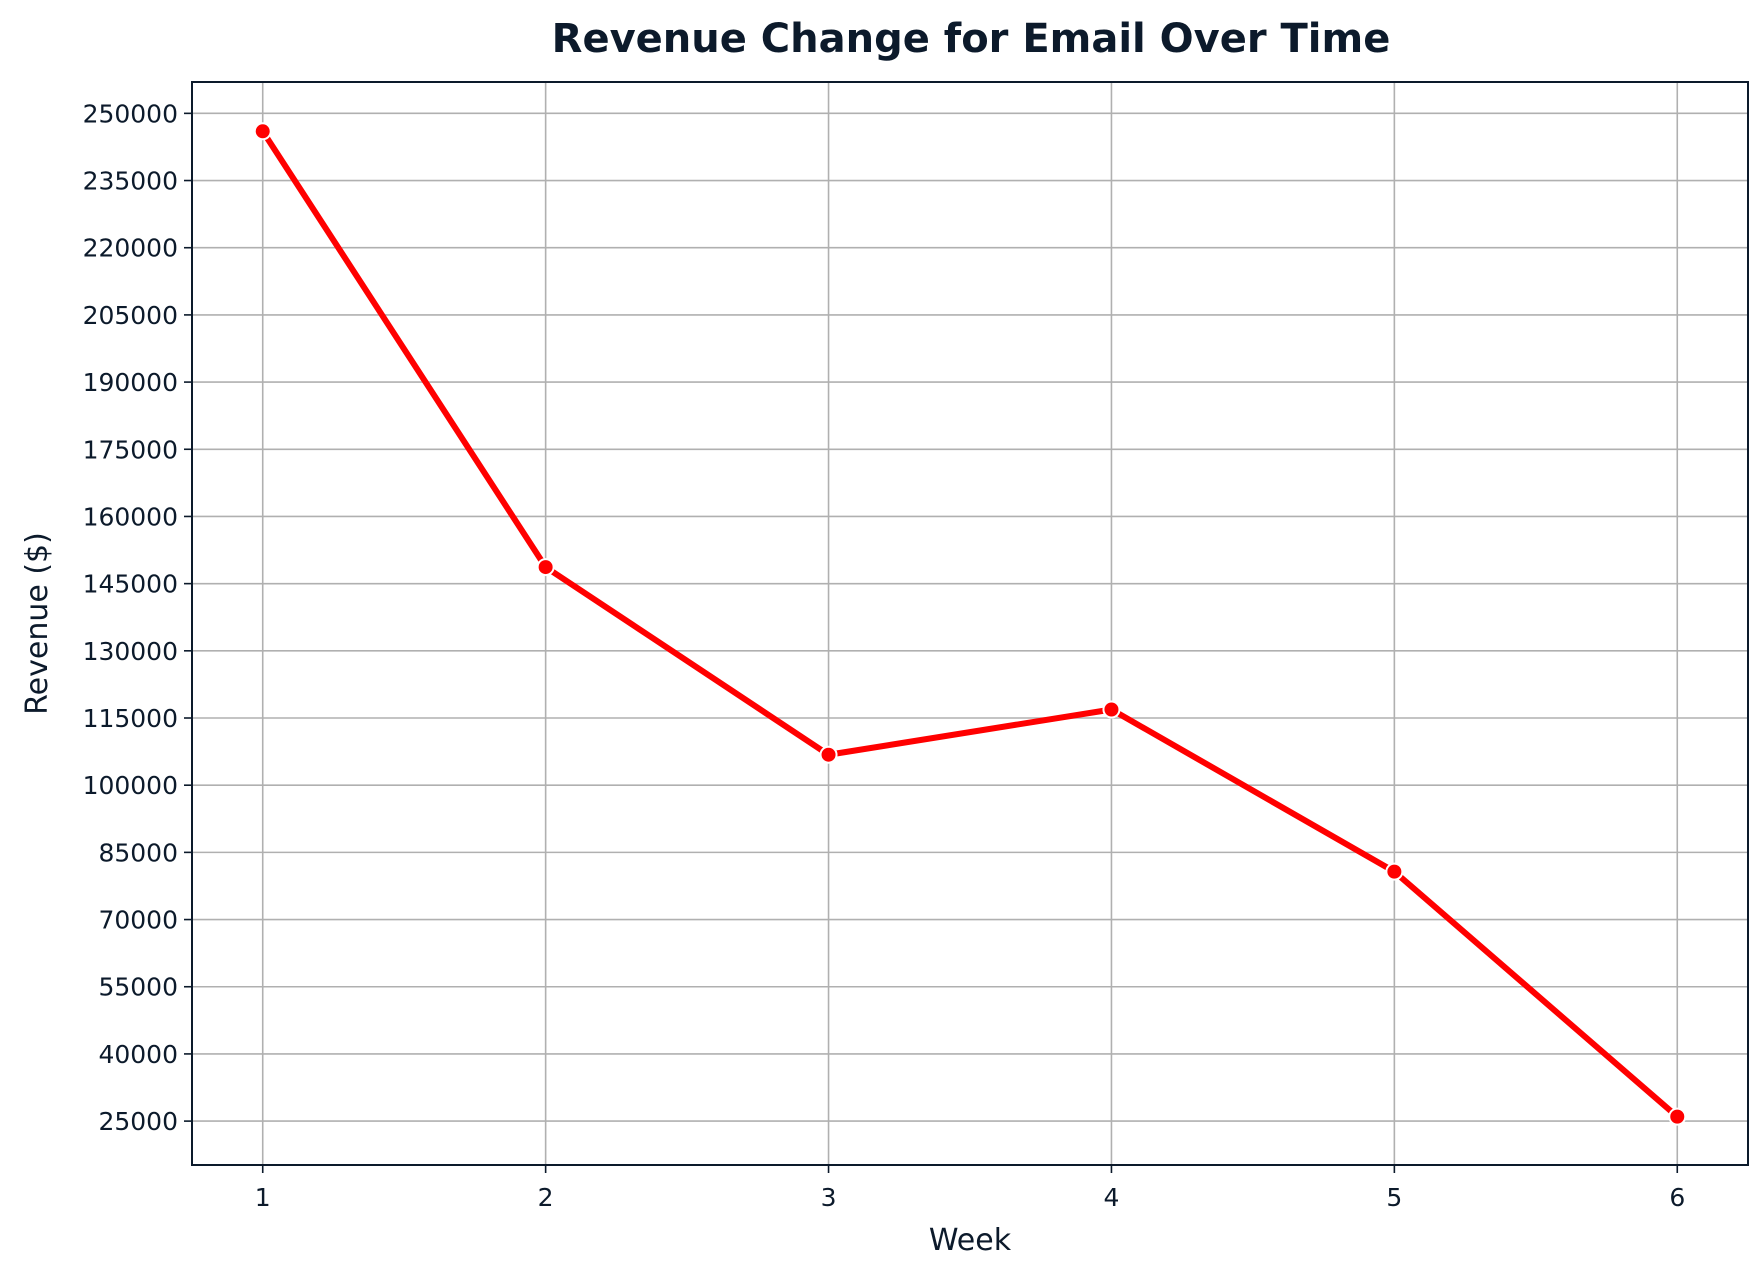 This screenshot has height=1273, width=1762. I want to click on y-tick-label: 100000, so click(130, 785).